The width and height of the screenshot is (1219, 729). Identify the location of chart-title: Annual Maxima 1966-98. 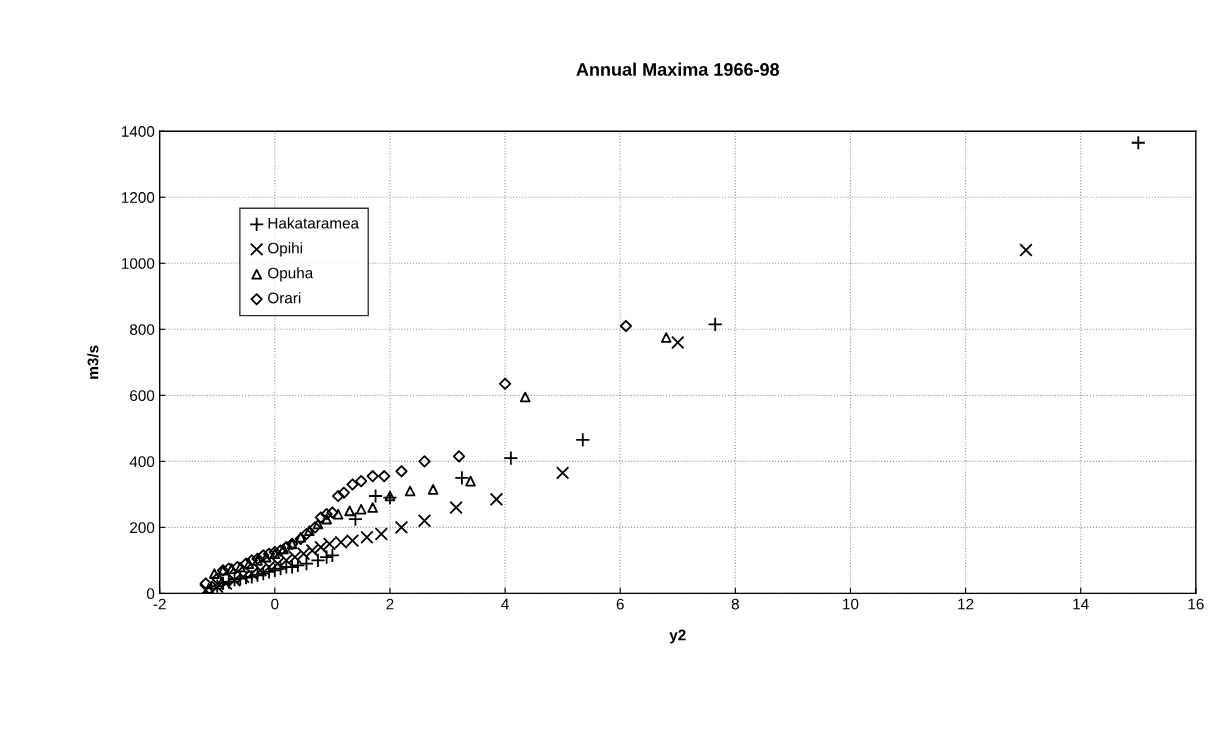
(678, 69).